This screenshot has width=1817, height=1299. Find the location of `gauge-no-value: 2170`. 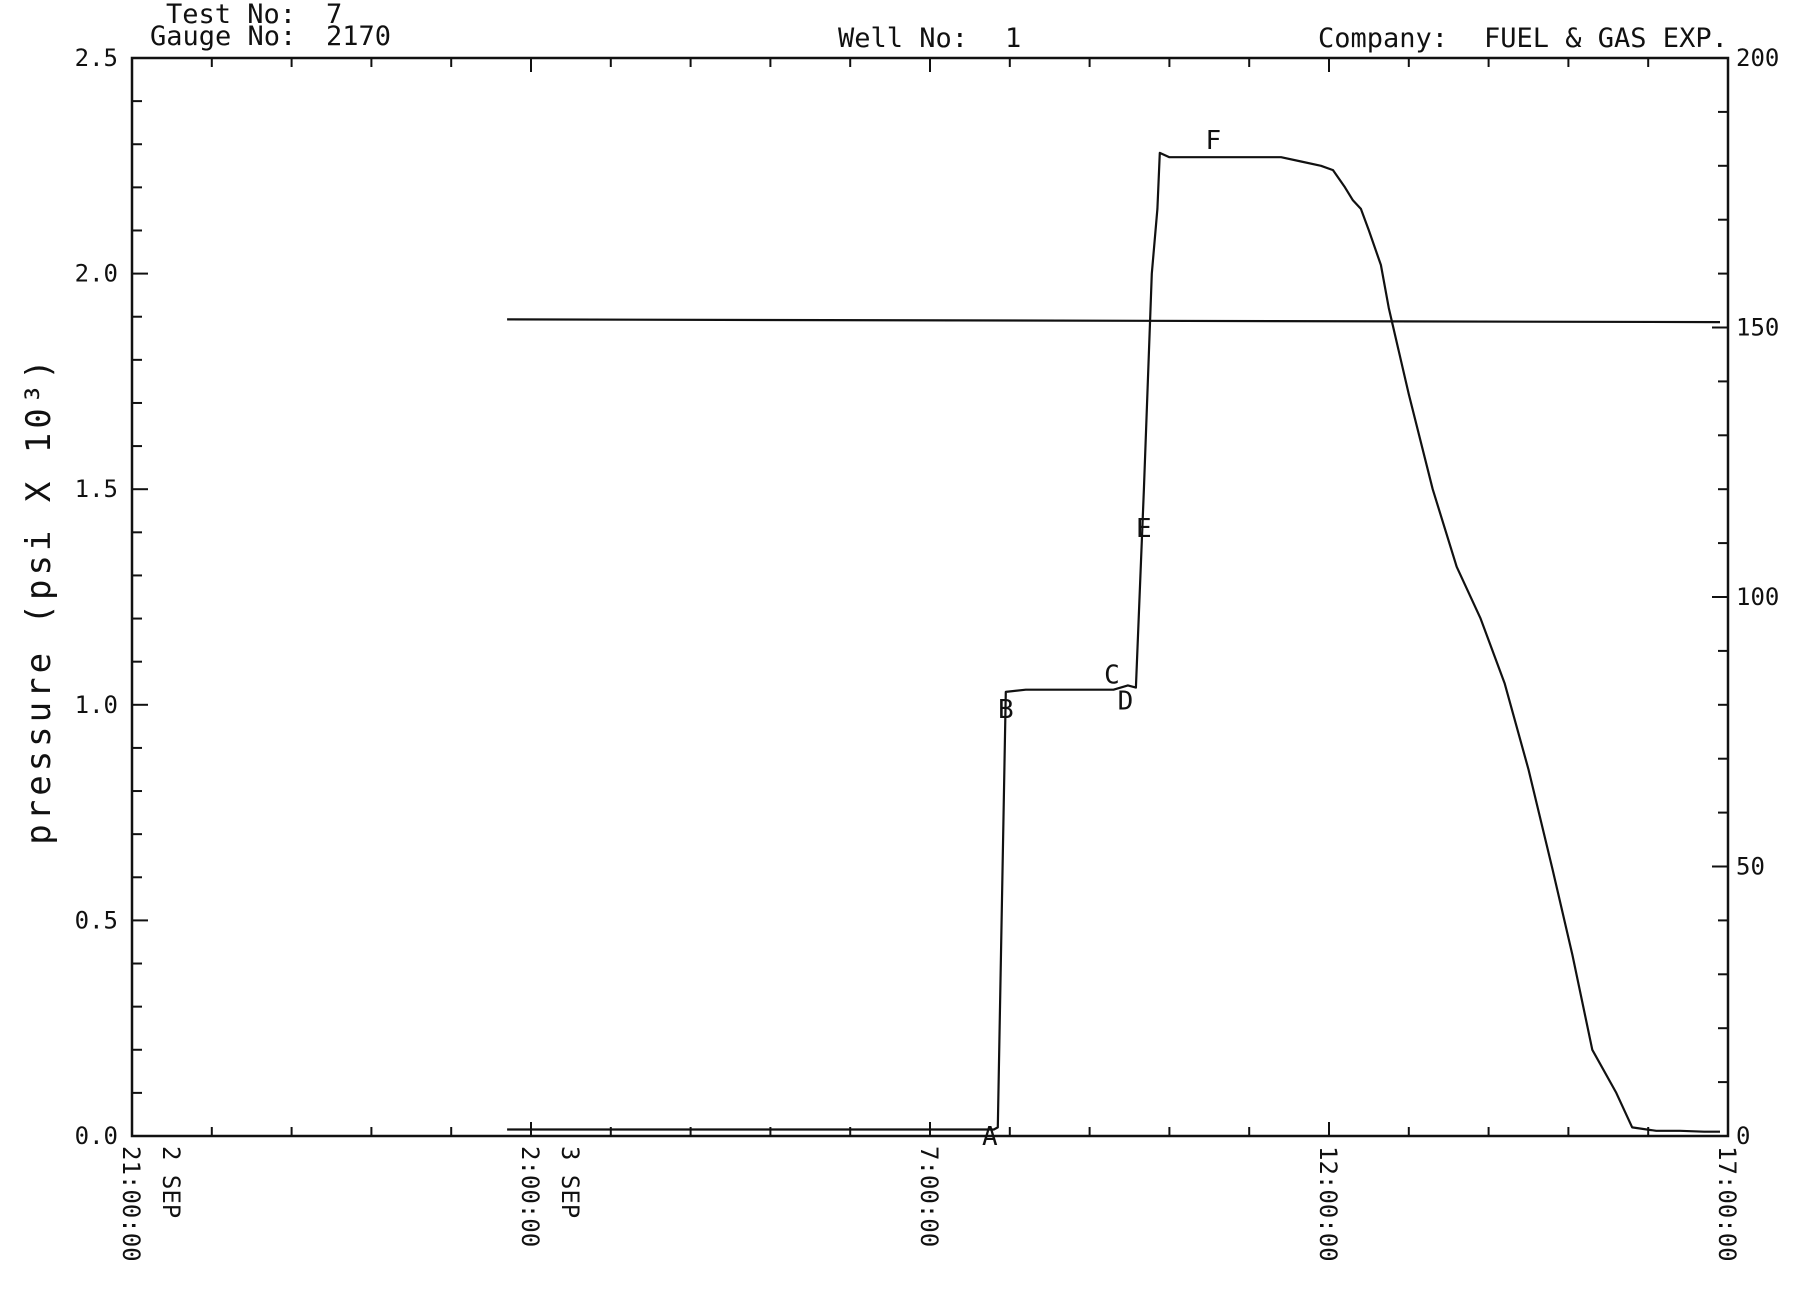

gauge-no-value: 2170 is located at coordinates (358, 36).